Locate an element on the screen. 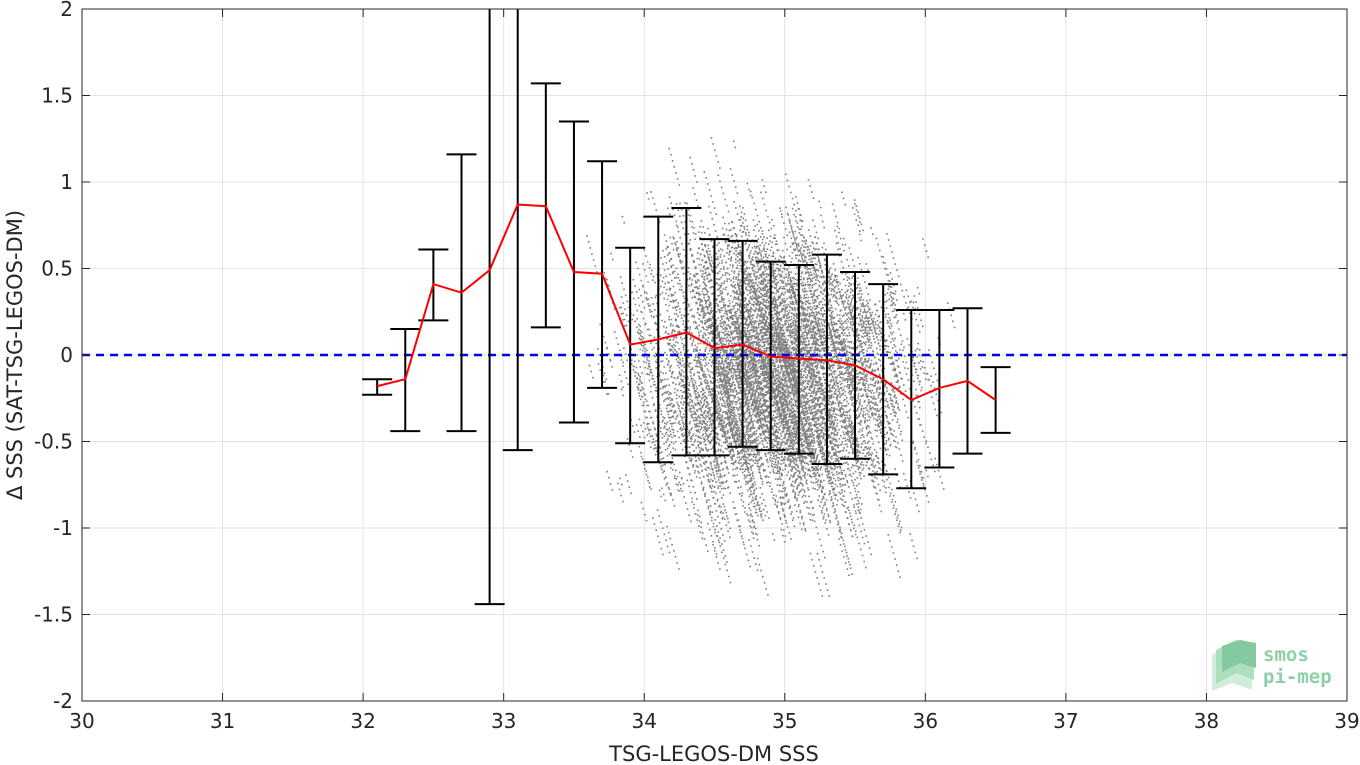 The width and height of the screenshot is (1360, 765). x-tick-label: 32 is located at coordinates (362, 721).